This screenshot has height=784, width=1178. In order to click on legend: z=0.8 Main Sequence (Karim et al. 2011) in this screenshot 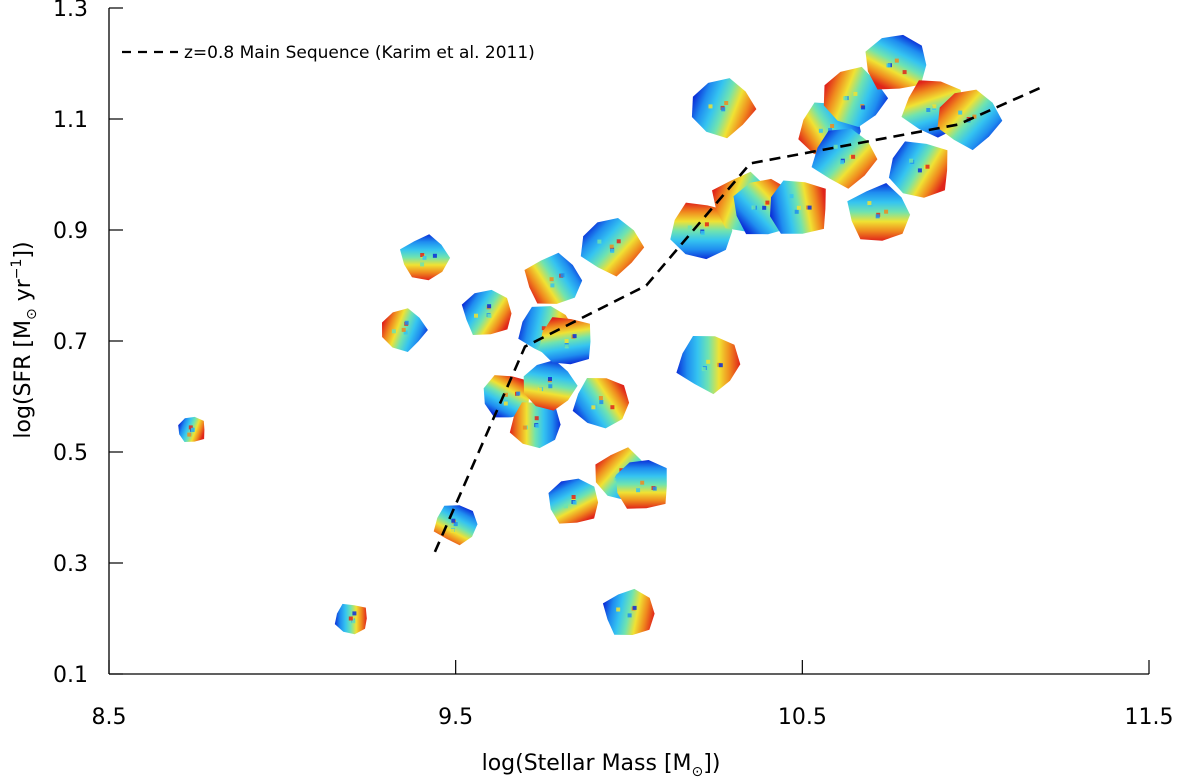, I will do `click(328, 53)`.